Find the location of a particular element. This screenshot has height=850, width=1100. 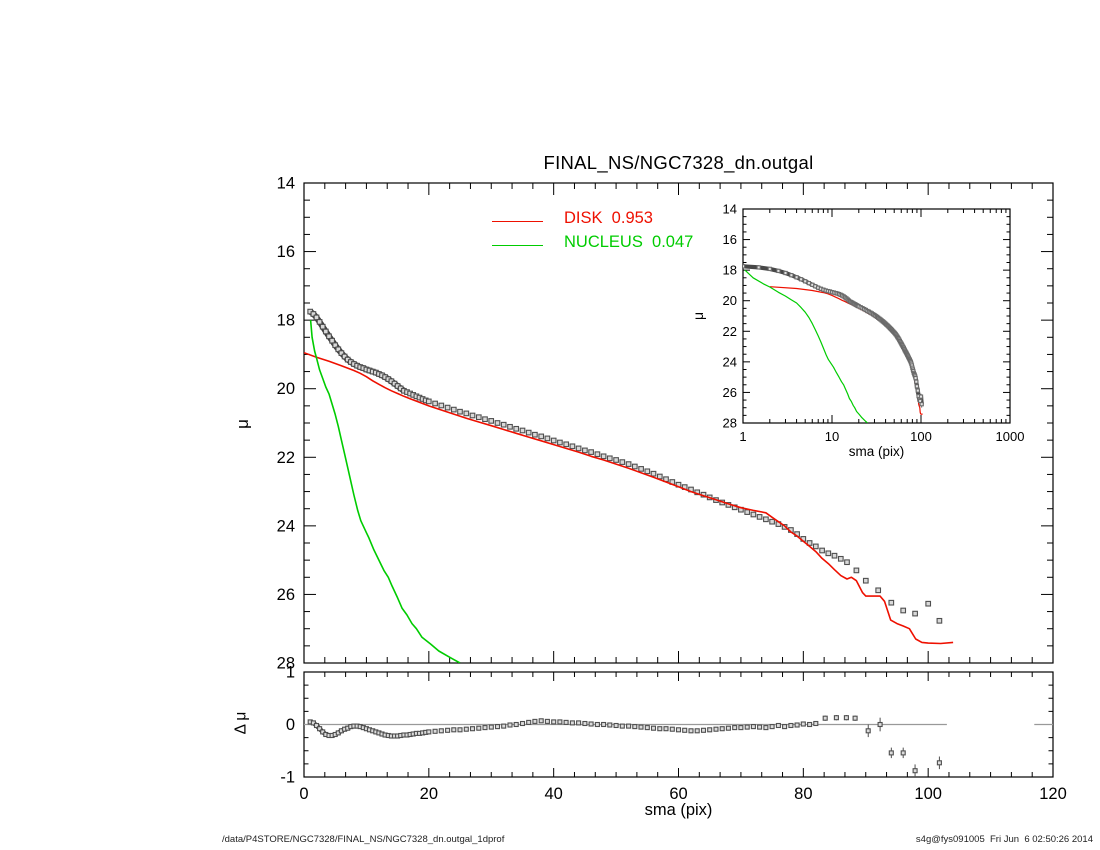

nucleus-legend-label: NUCLEUS 0.047 is located at coordinates (629, 242).